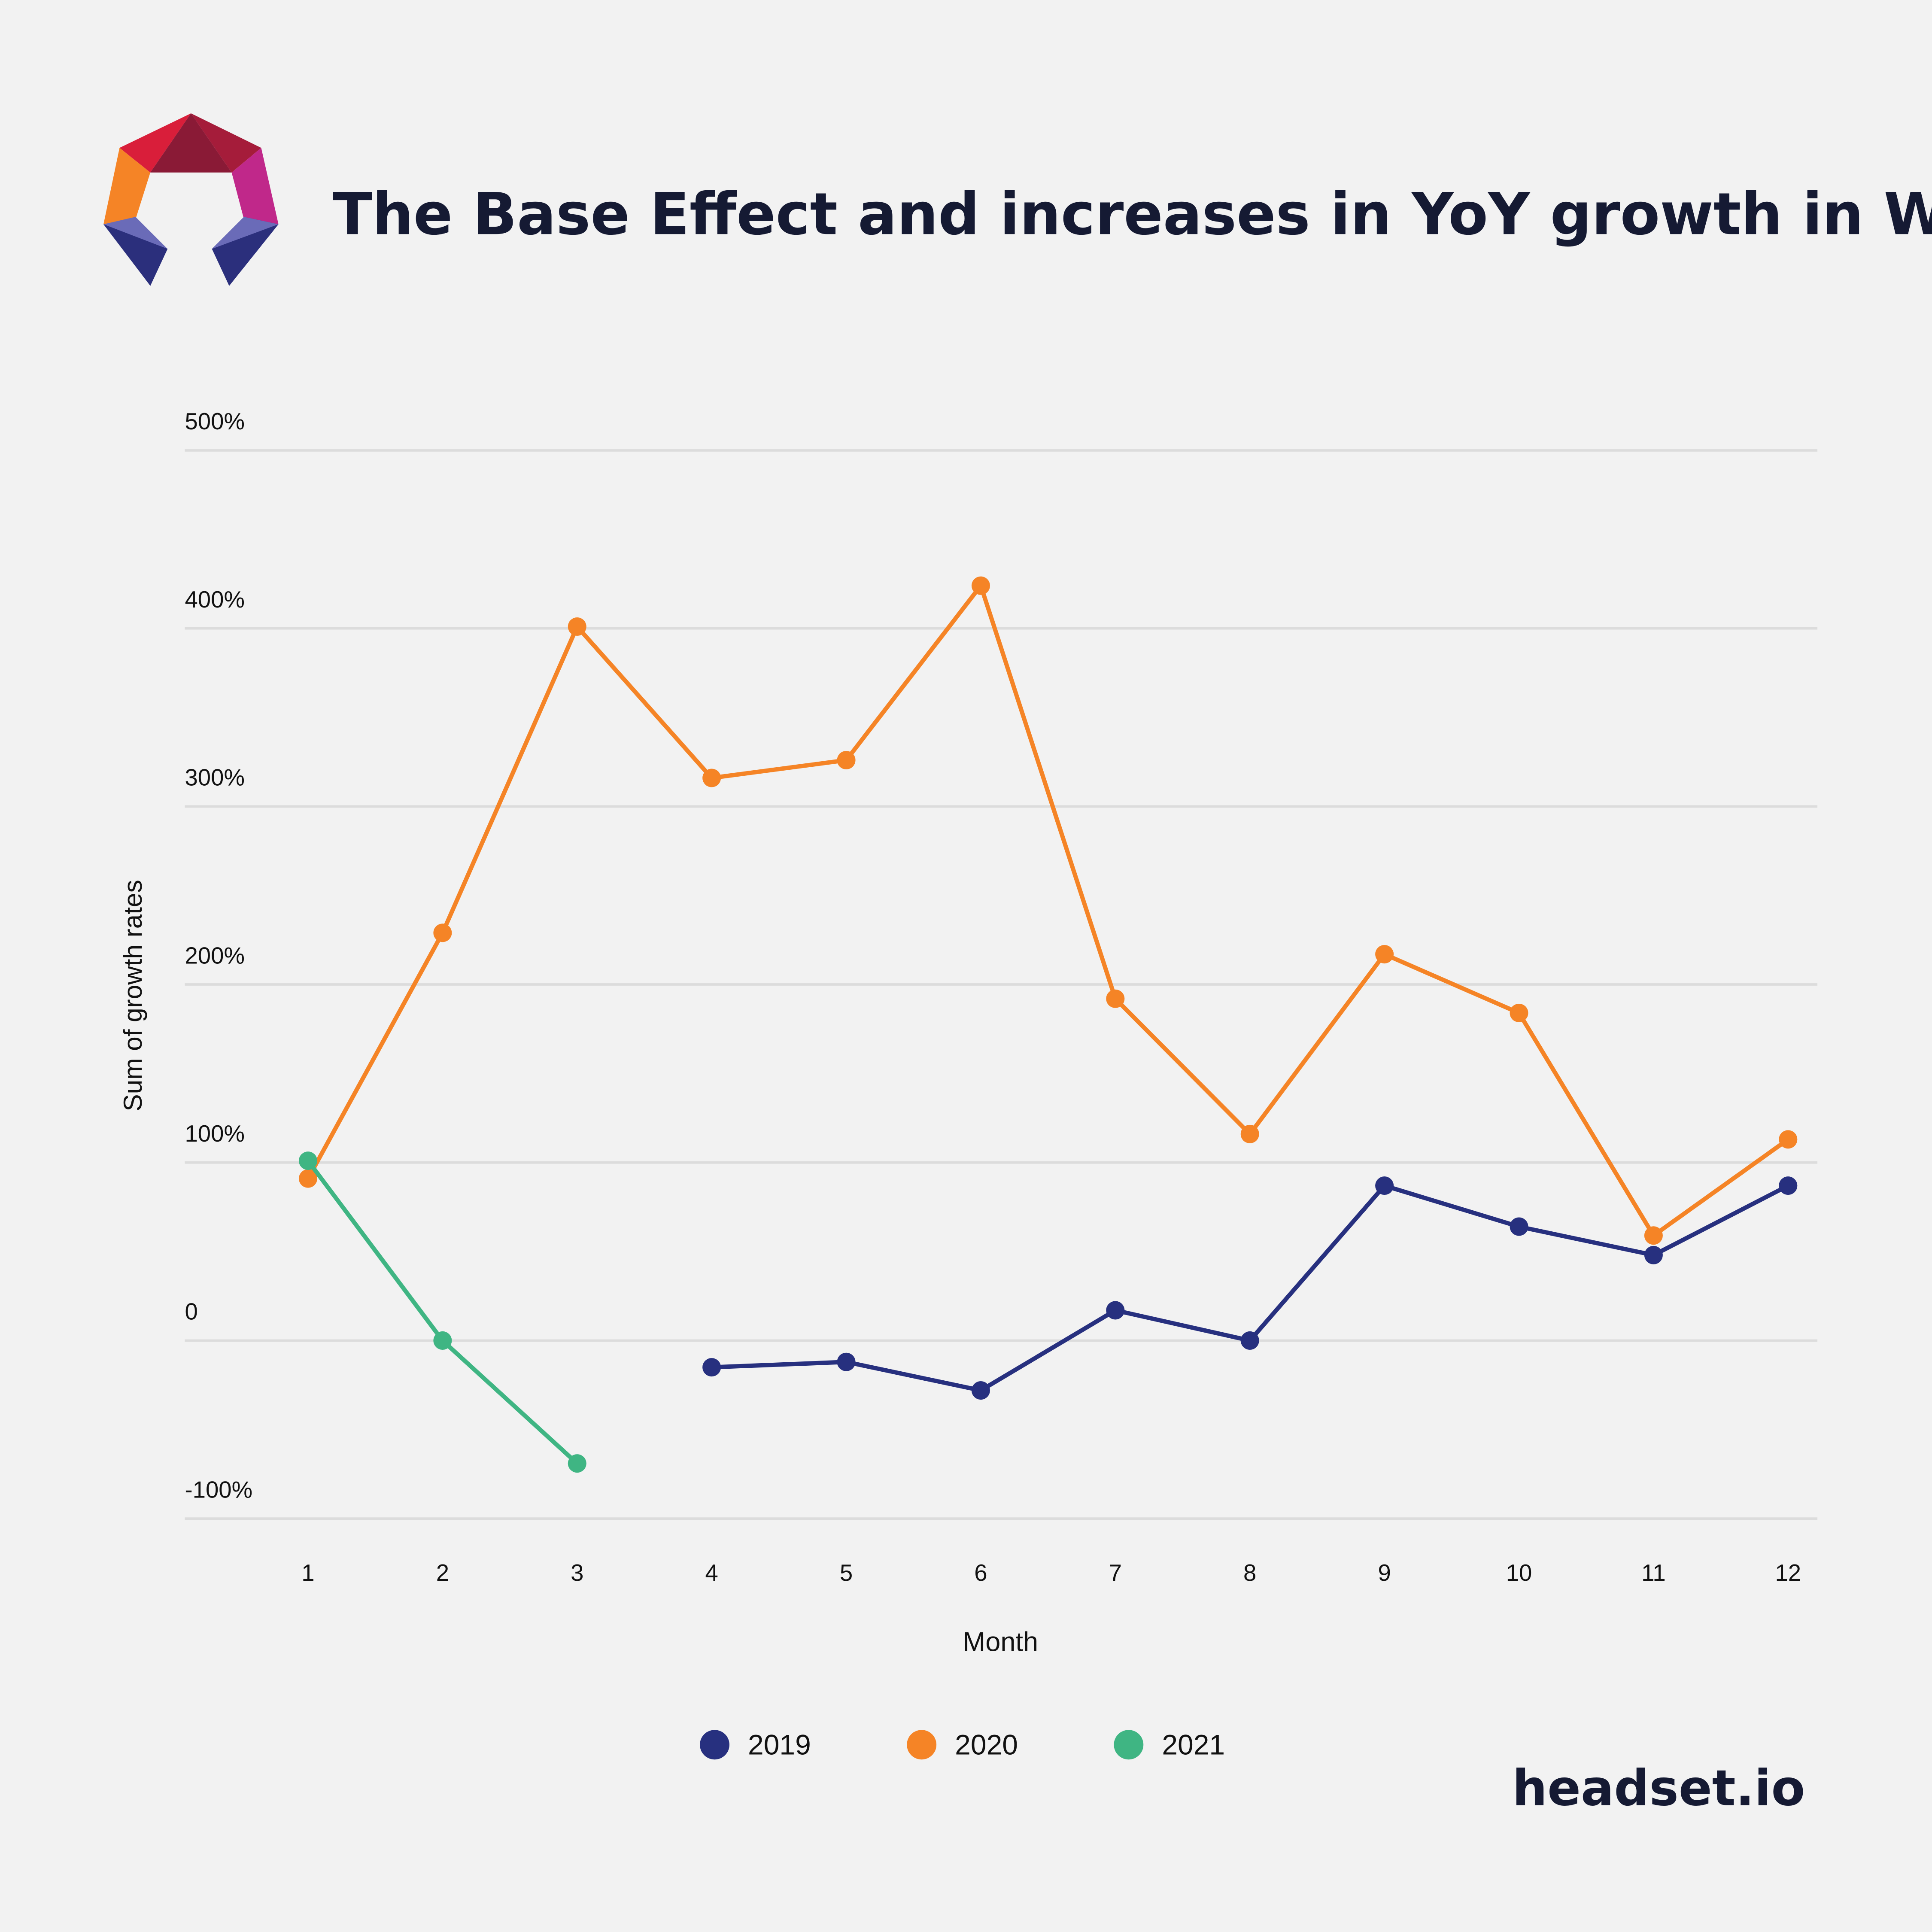  I want to click on y-tick-label: 100%, so click(214, 1134).